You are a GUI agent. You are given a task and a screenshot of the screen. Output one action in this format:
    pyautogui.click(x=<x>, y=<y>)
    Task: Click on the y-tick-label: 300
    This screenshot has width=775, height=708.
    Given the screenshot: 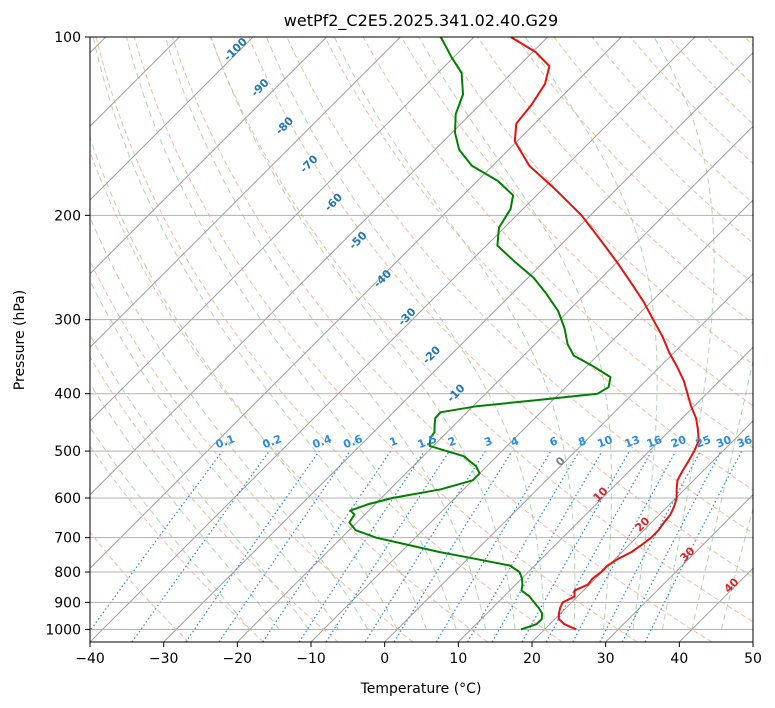 What is the action you would take?
    pyautogui.click(x=67, y=321)
    